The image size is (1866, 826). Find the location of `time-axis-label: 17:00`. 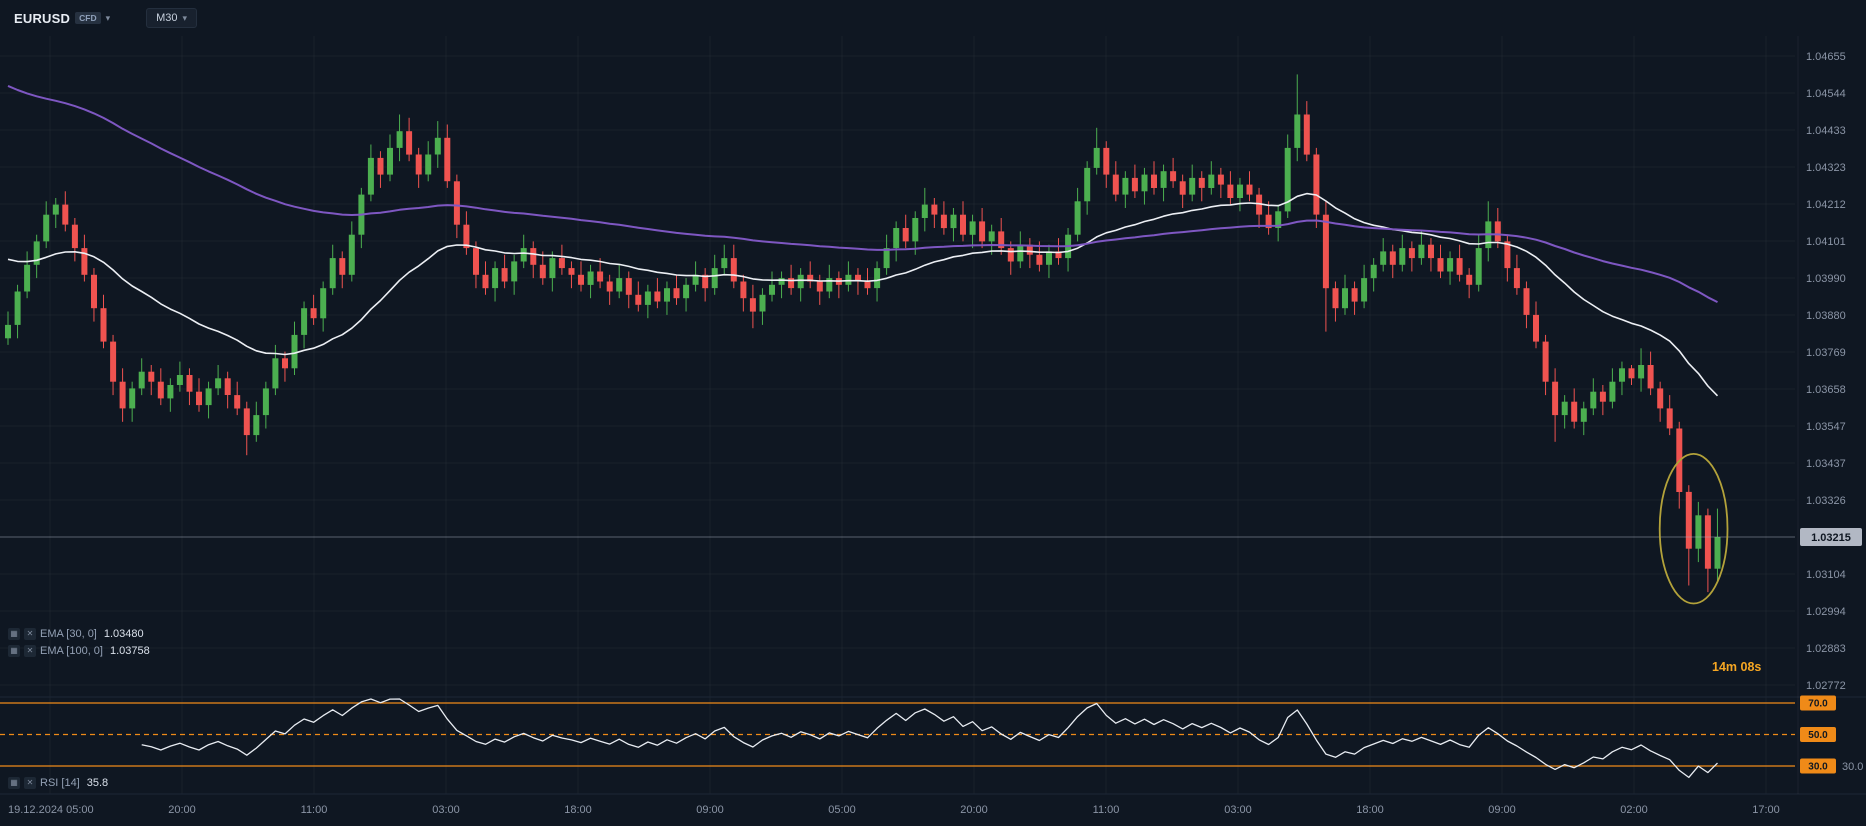

time-axis-label: 17:00 is located at coordinates (1766, 810).